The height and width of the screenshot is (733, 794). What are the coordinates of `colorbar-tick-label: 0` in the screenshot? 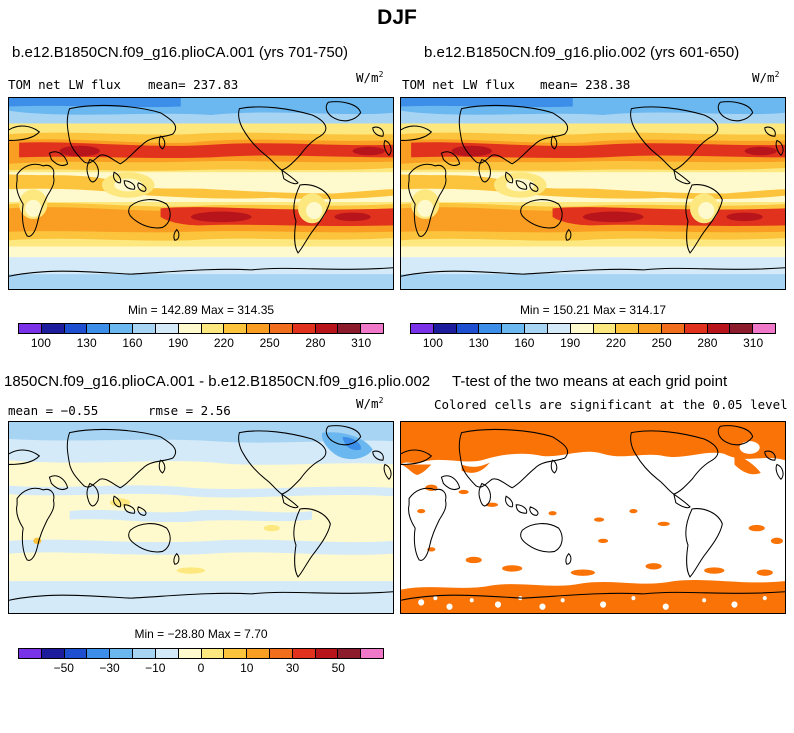 It's located at (201, 668).